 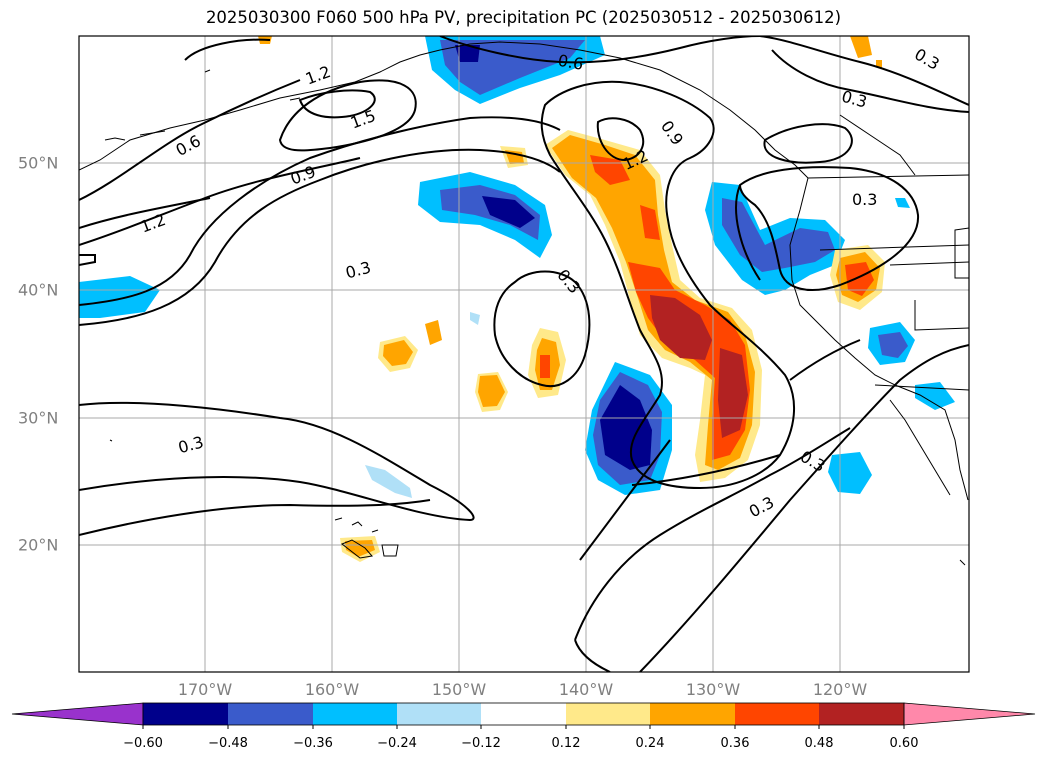 What do you see at coordinates (143, 743) in the screenshot?
I see `colorbar-tick-label: −0.60` at bounding box center [143, 743].